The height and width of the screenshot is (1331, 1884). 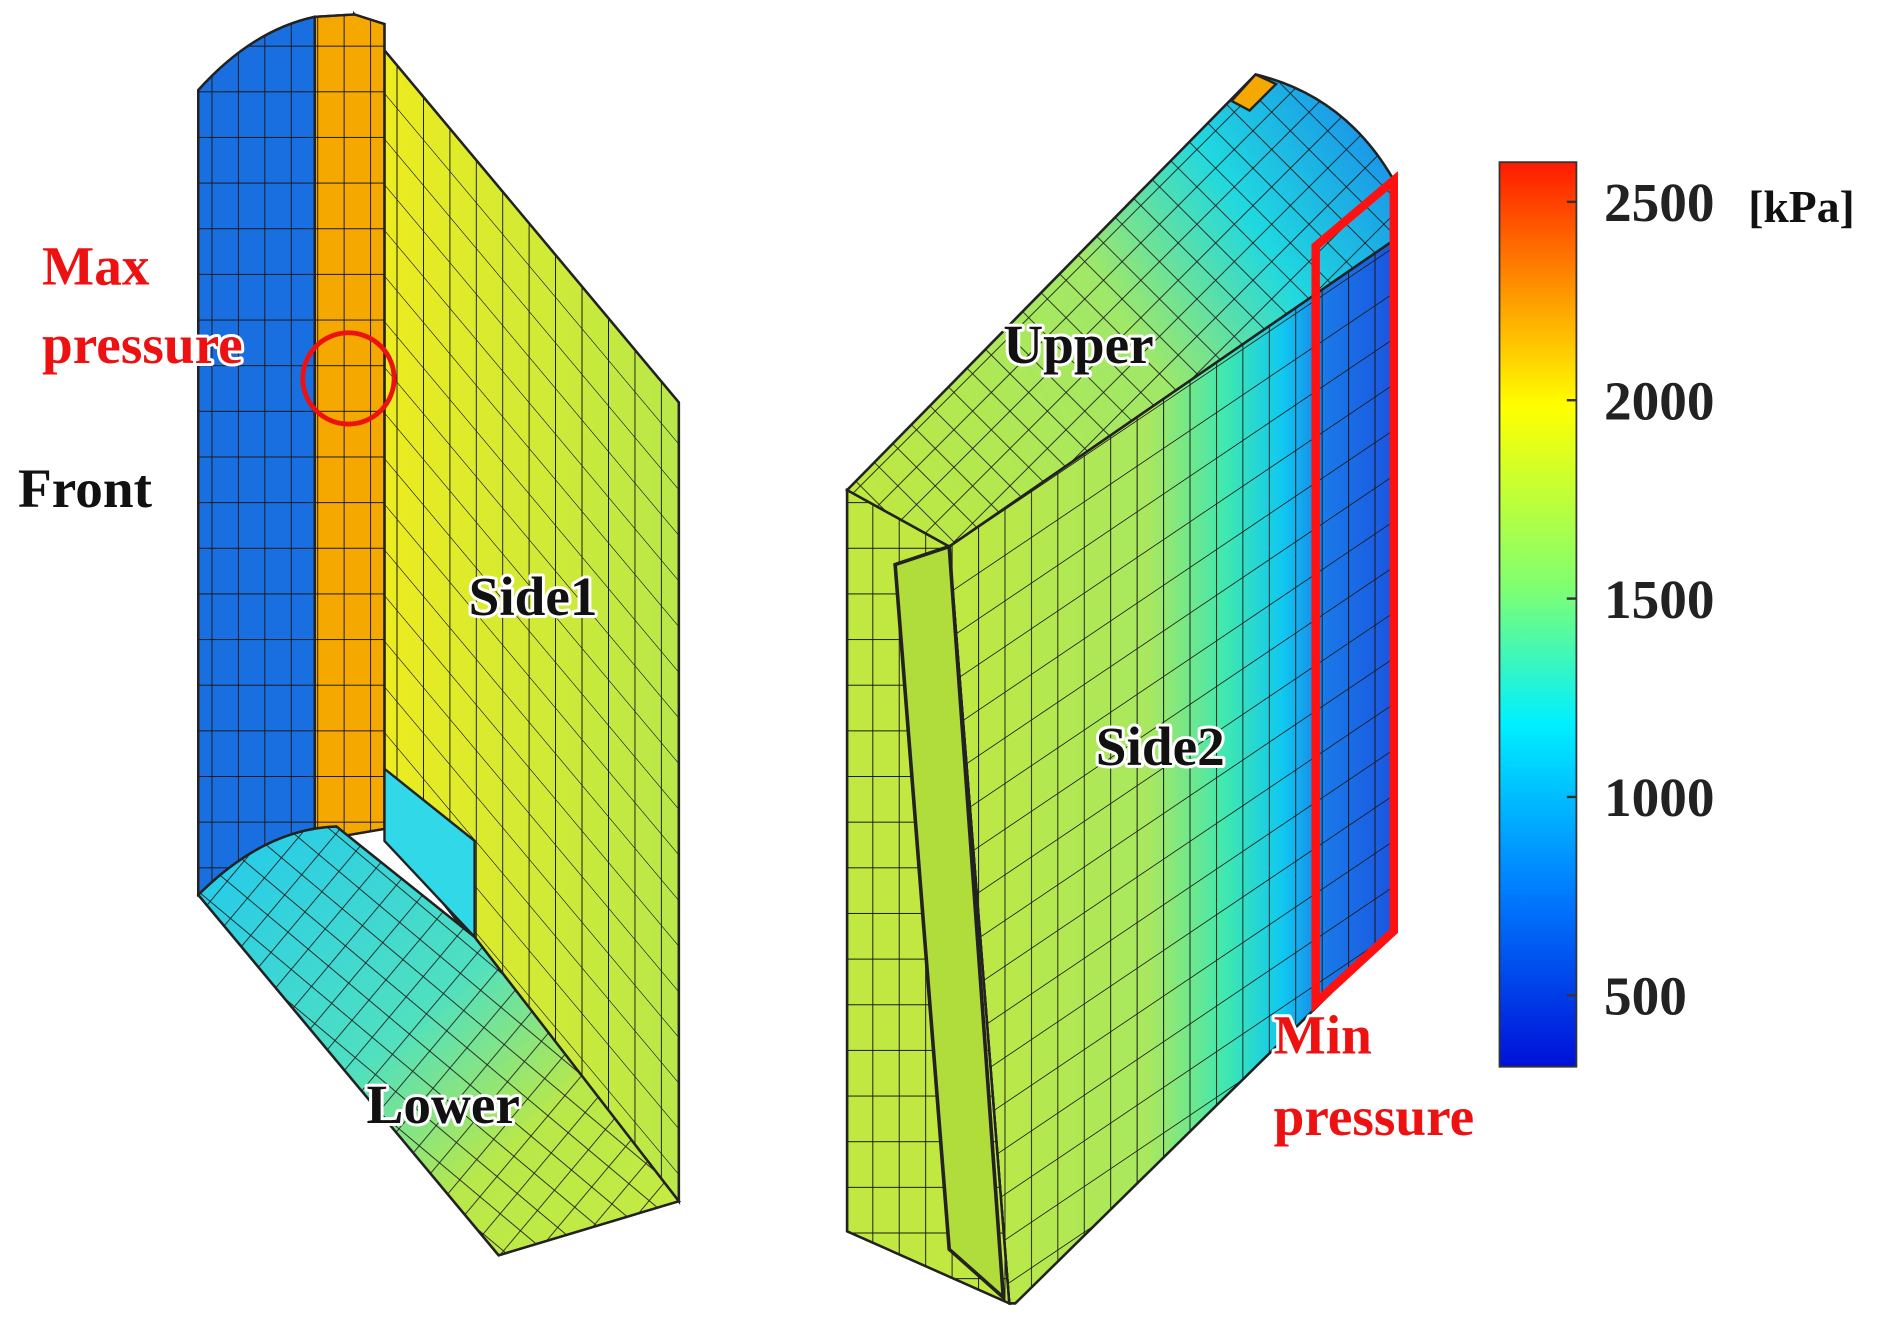 I want to click on max-label: pressure, so click(x=142, y=344).